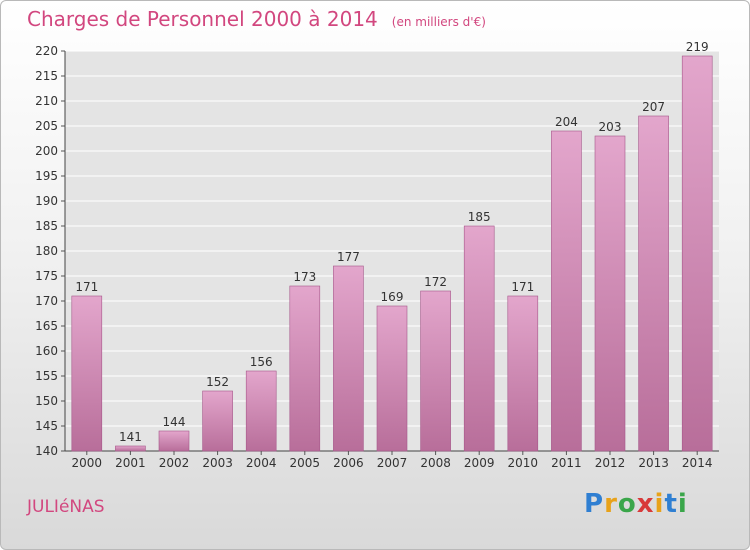  Describe the element at coordinates (479, 463) in the screenshot. I see `x-tick-label: 2009` at that location.